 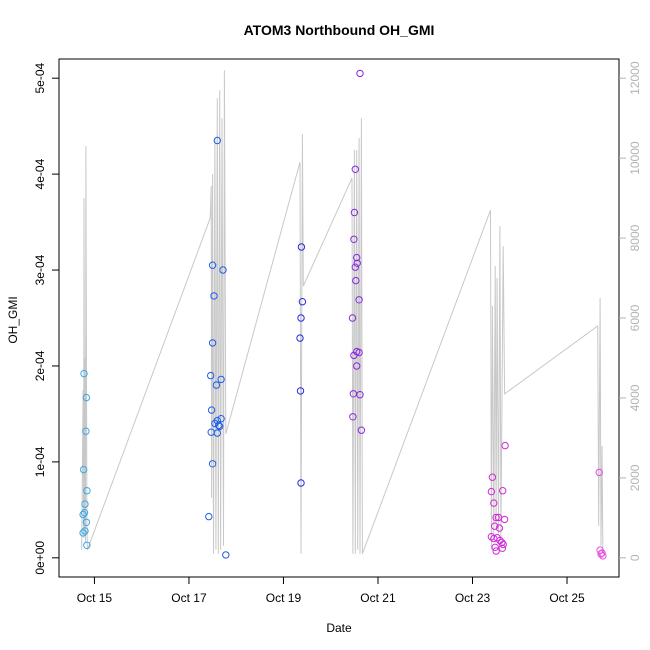 What do you see at coordinates (40, 78) in the screenshot?
I see `y-tick-label: 5e-04` at bounding box center [40, 78].